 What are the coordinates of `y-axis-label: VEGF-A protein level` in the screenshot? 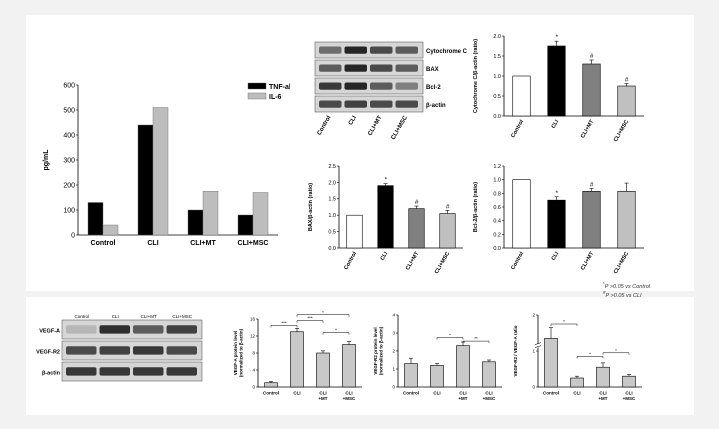 It's located at (235, 353).